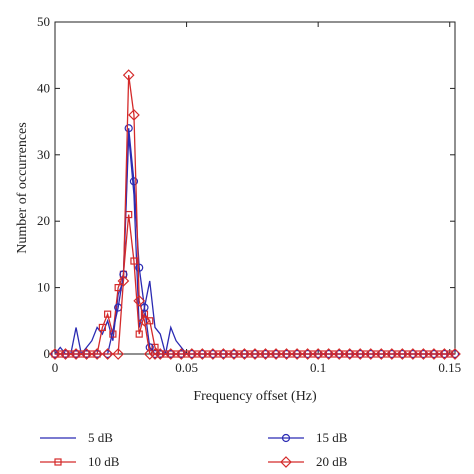 The width and height of the screenshot is (474, 474). Describe the element at coordinates (43, 287) in the screenshot. I see `y-tick-label: 10` at that location.